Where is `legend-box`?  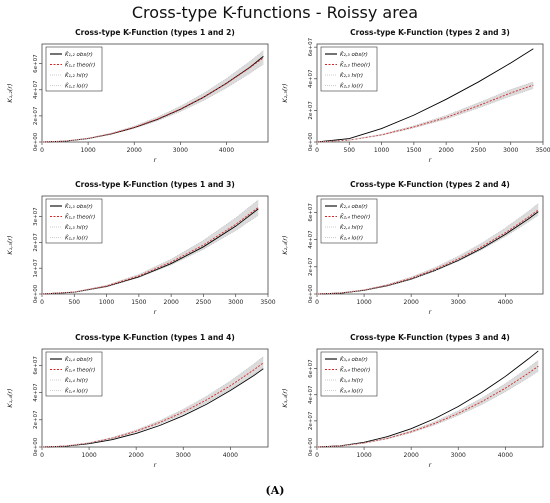 legend-box is located at coordinates (349, 69).